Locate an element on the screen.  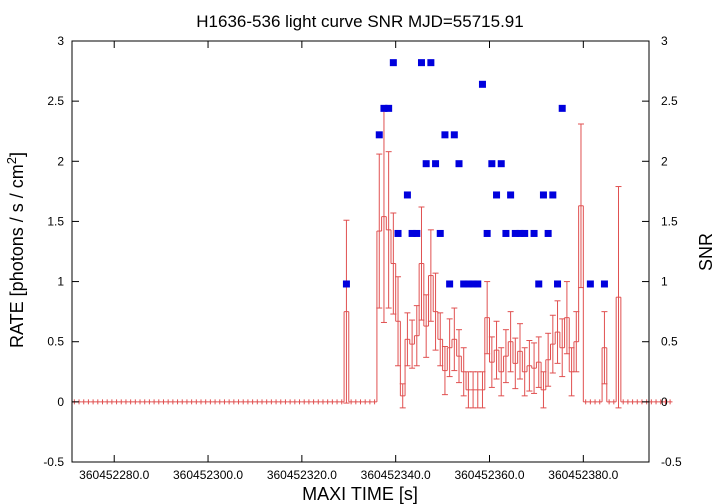
y-tick-label-right: 0 is located at coordinates (664, 402).